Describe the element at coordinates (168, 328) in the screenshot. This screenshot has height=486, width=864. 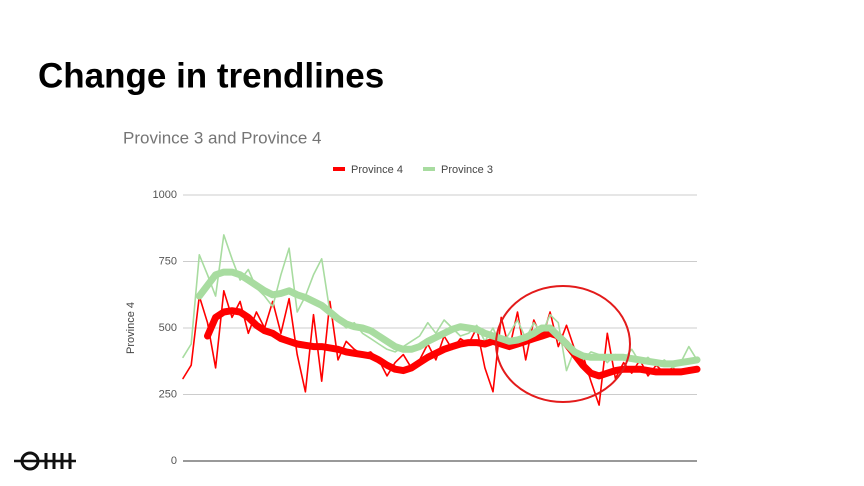
I see `y-tick-label: 500` at that location.